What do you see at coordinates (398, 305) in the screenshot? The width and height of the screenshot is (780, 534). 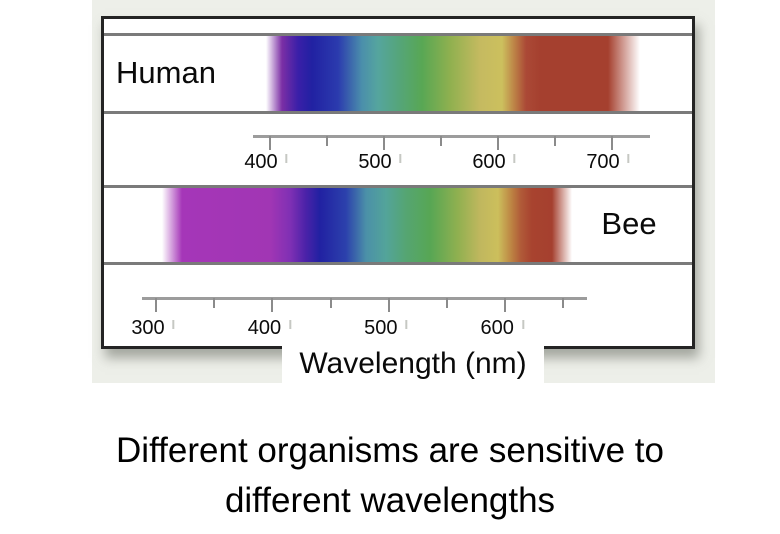 I see `bee-wavelength-axis: 300 400 500 600` at bounding box center [398, 305].